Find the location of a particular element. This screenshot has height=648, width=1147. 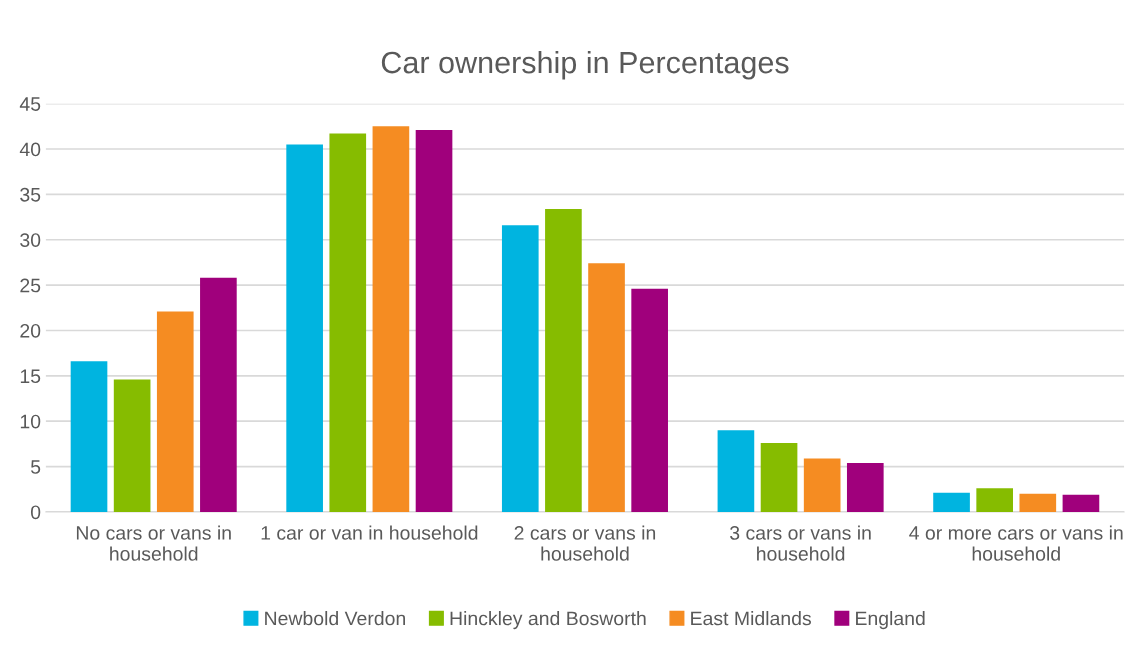

x-tick-label: 3 cars or vans in household is located at coordinates (800, 543).